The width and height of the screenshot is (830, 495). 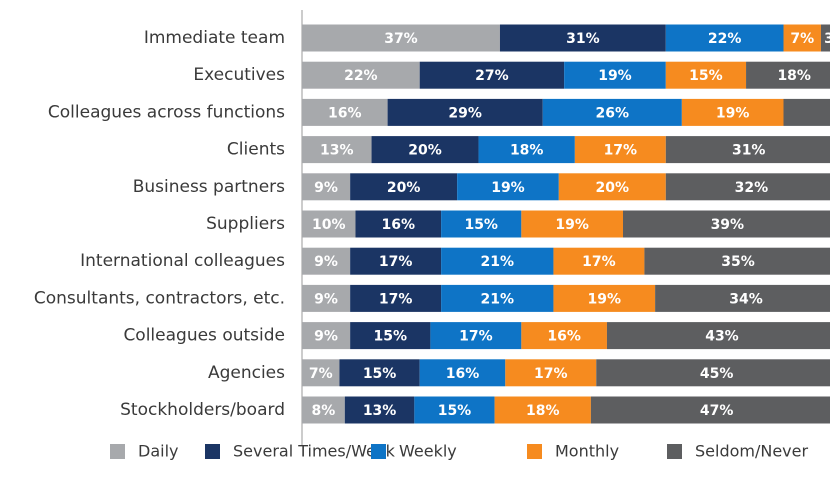 I want to click on legend-label: Seldom/Never, so click(x=751, y=451).